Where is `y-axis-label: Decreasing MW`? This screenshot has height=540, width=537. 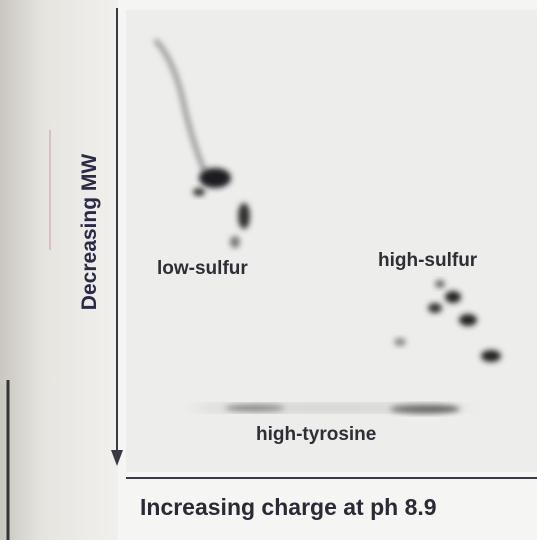 y-axis-label: Decreasing MW is located at coordinates (89, 232).